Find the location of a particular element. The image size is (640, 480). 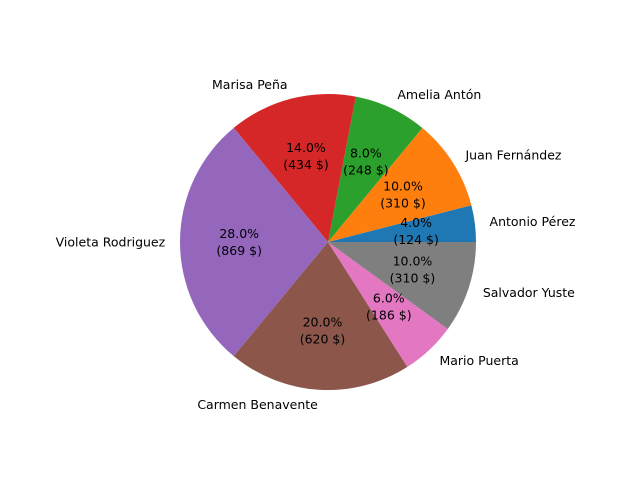

pie-slice-carmen-benavente is located at coordinates (320, 316).